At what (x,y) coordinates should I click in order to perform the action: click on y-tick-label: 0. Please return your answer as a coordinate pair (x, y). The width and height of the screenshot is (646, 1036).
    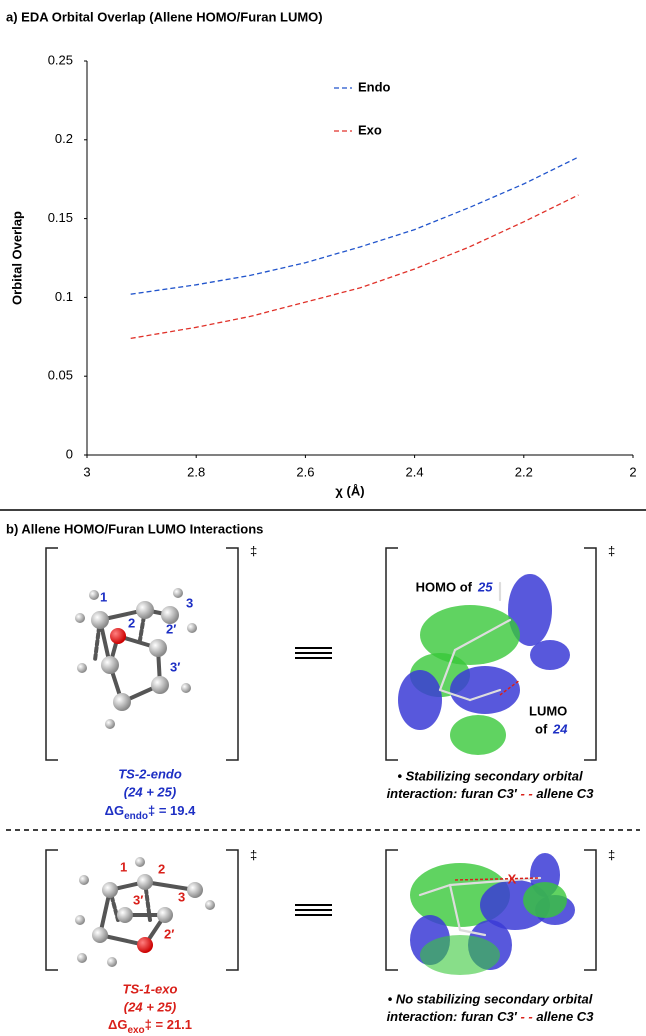
    Looking at the image, I should click on (69, 453).